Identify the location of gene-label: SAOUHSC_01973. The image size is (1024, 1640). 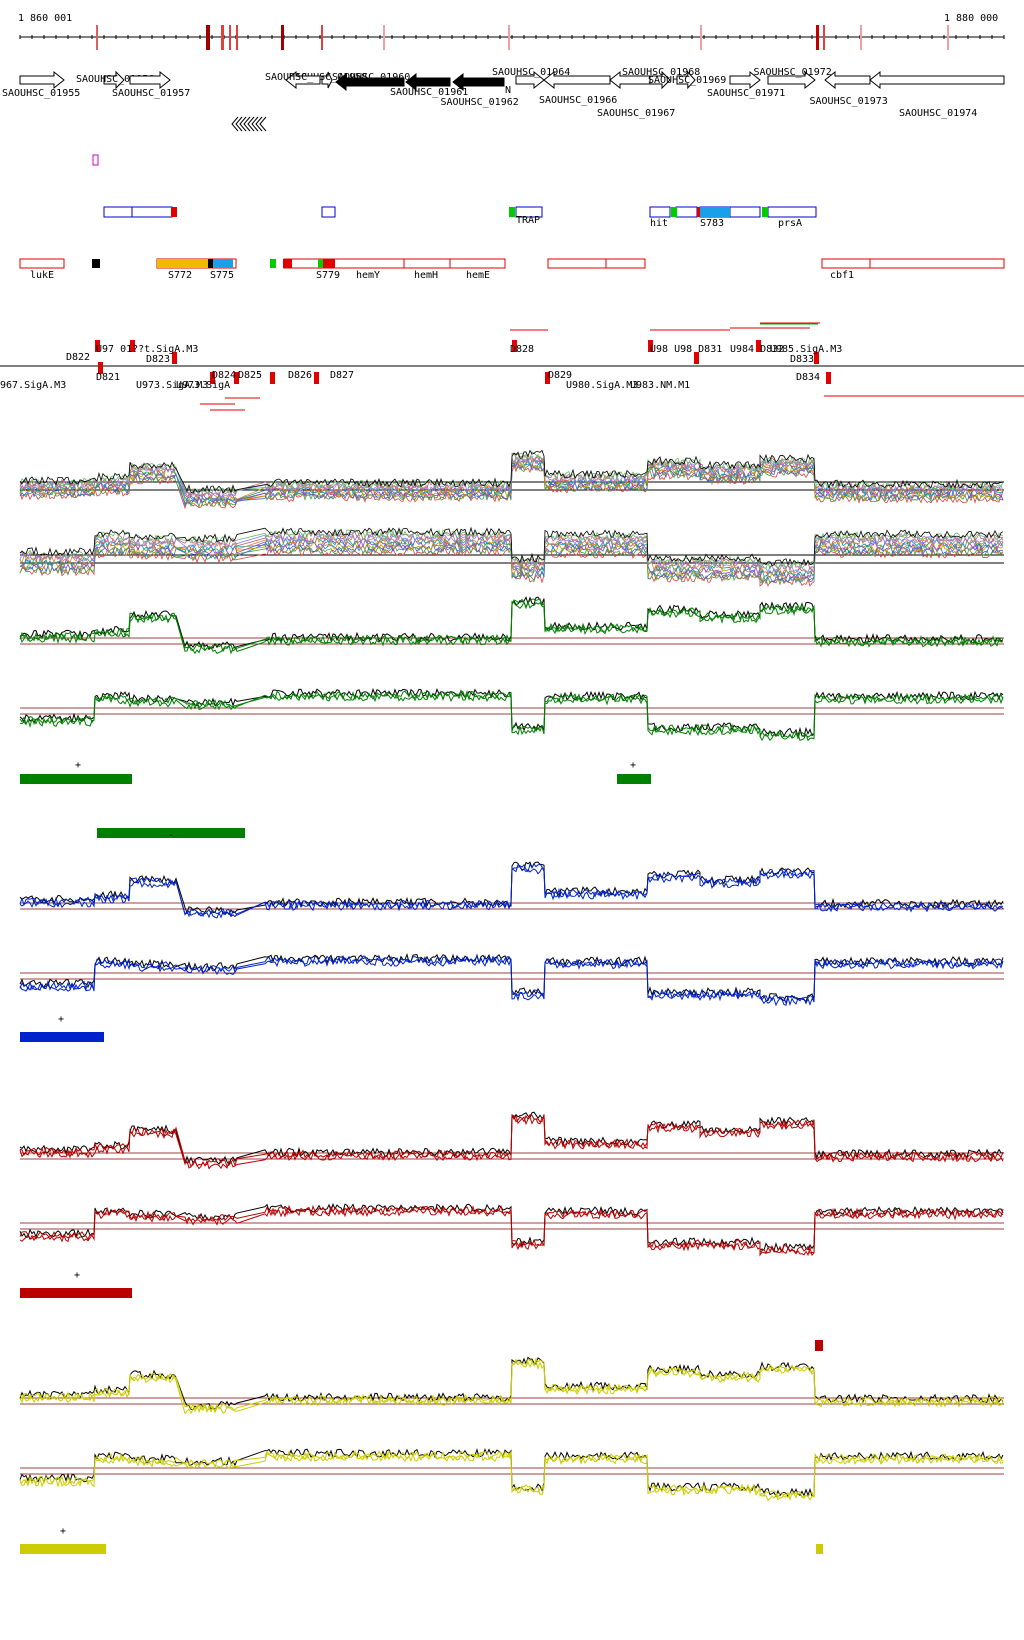
(849, 101).